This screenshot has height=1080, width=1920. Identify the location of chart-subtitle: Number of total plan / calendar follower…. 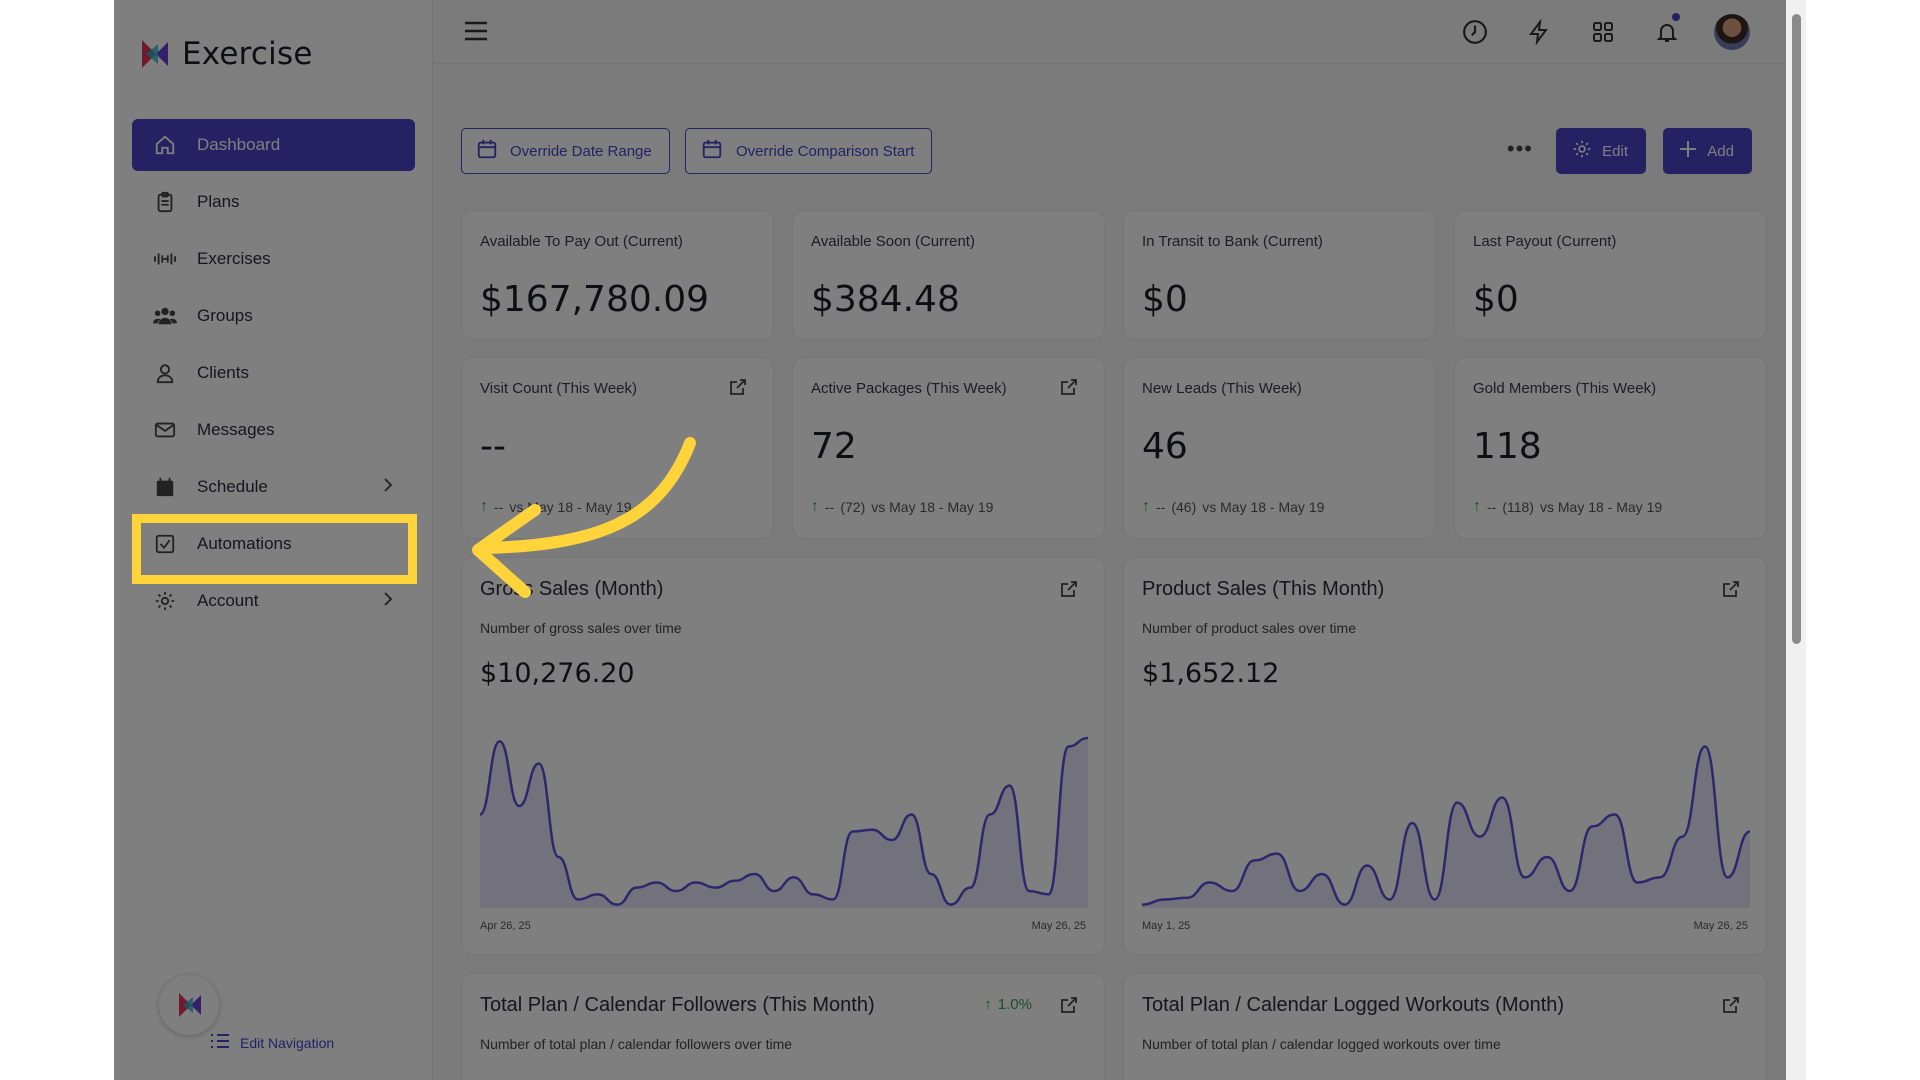
(636, 1044).